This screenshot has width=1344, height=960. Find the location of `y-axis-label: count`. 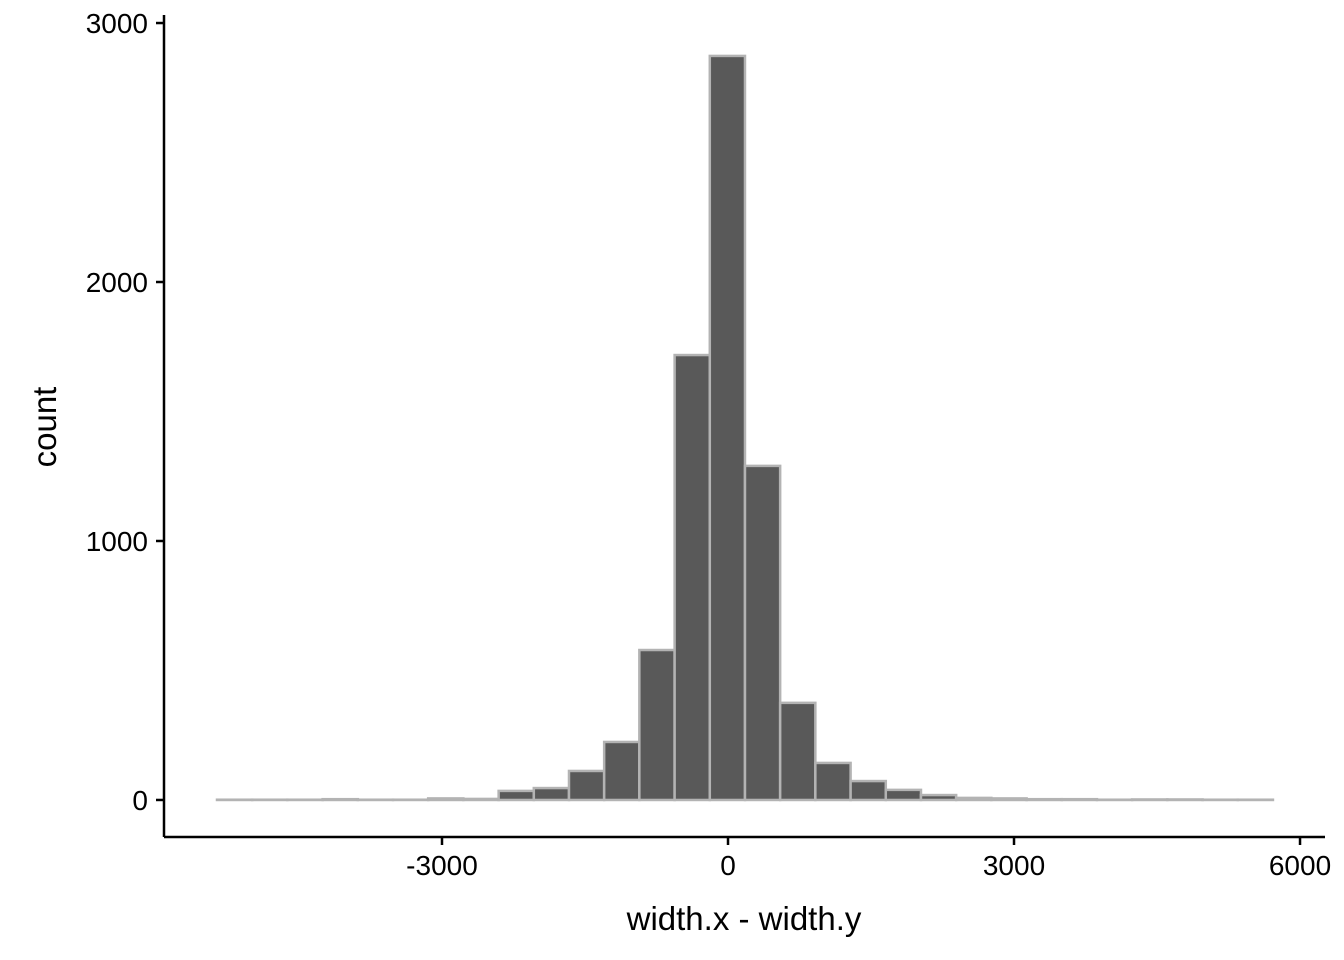

y-axis-label: count is located at coordinates (44, 427).